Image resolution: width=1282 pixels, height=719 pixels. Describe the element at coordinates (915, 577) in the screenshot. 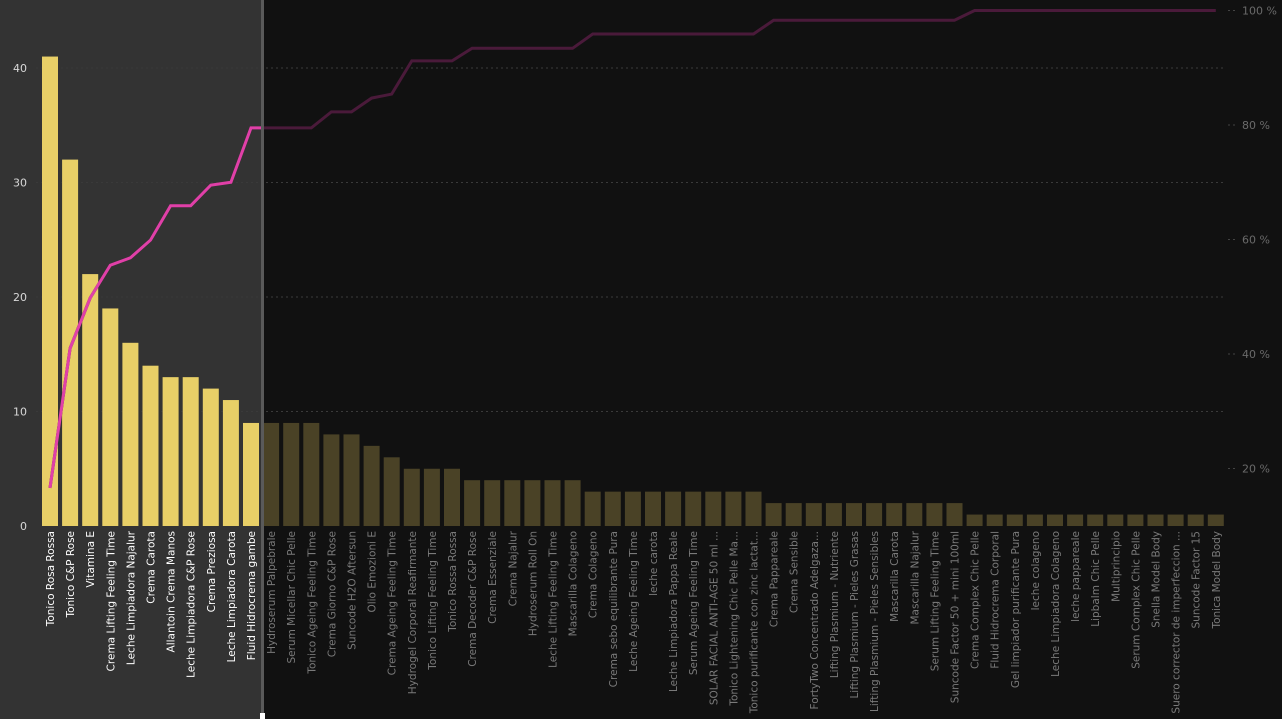

I see `x-tick-label: Mascarilla Najalur` at that location.